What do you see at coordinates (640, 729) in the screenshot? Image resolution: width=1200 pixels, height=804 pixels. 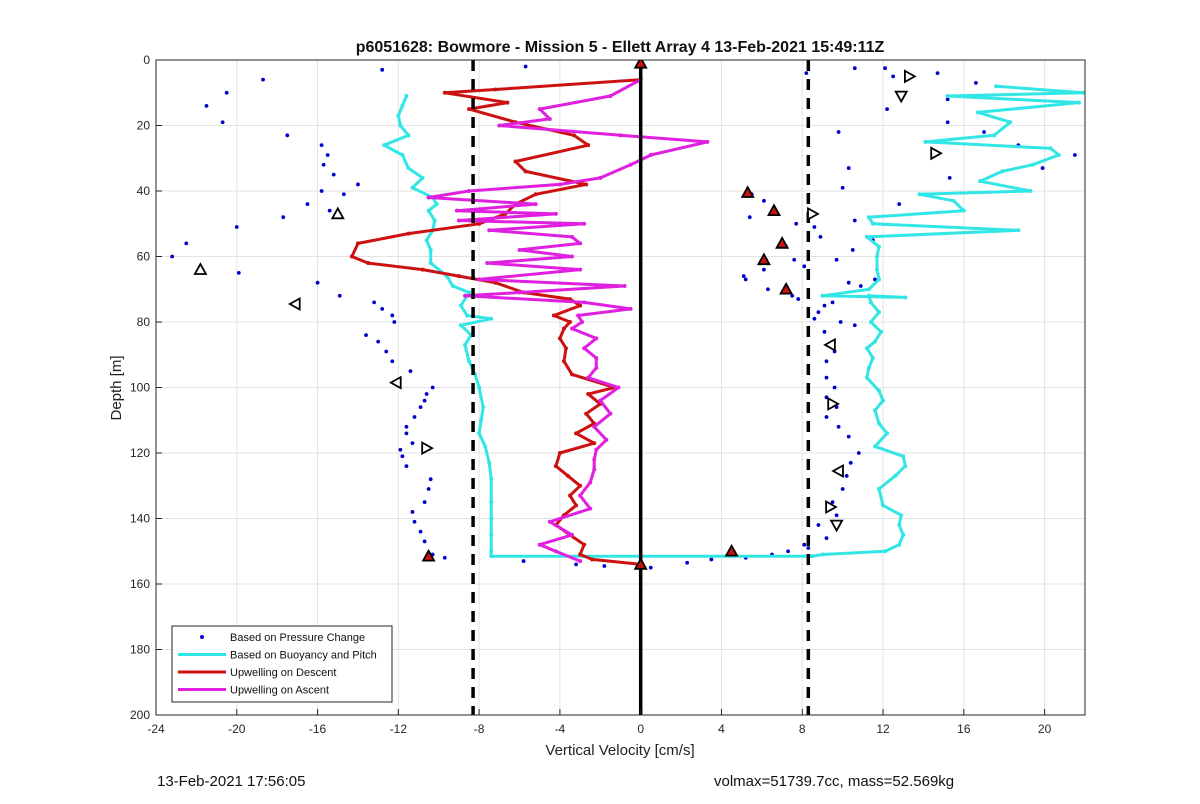 I see `x-tick-label: 0` at bounding box center [640, 729].